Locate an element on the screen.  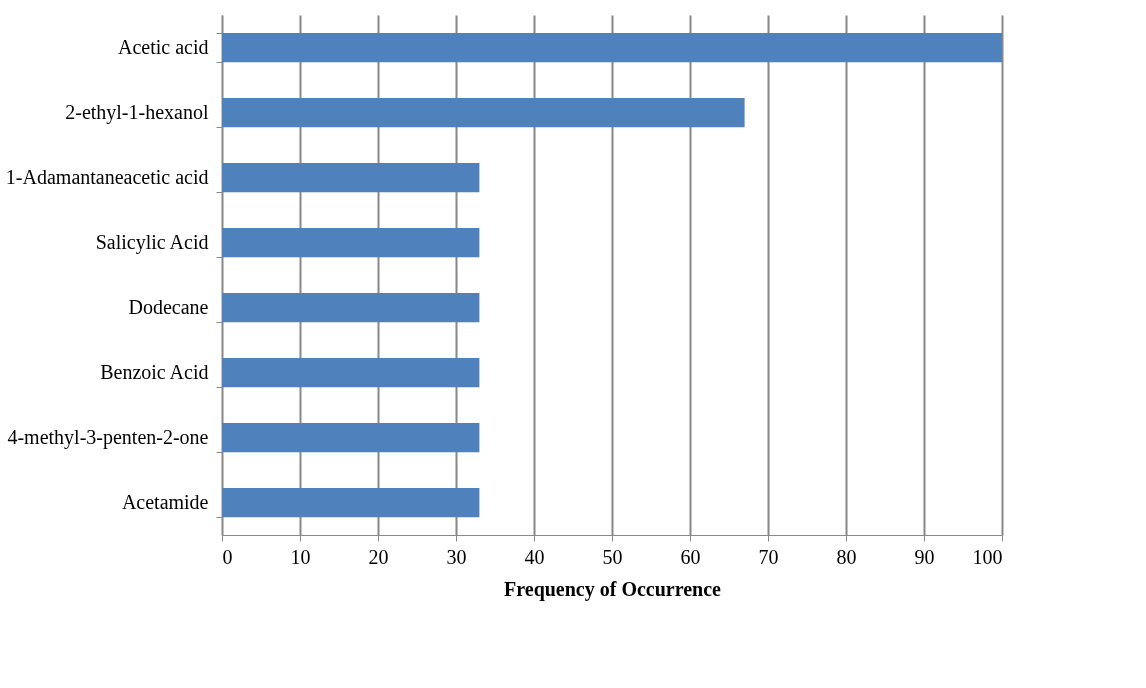
y-tick-label: 1-Adamantaneacetic acid is located at coordinates (107, 177).